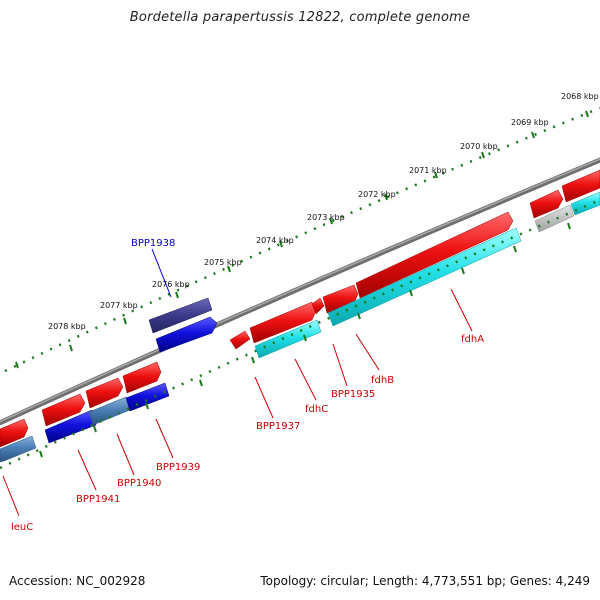 Image resolution: width=600 pixels, height=600 pixels. What do you see at coordinates (340, 299) in the screenshot?
I see `gene-fdhb` at bounding box center [340, 299].